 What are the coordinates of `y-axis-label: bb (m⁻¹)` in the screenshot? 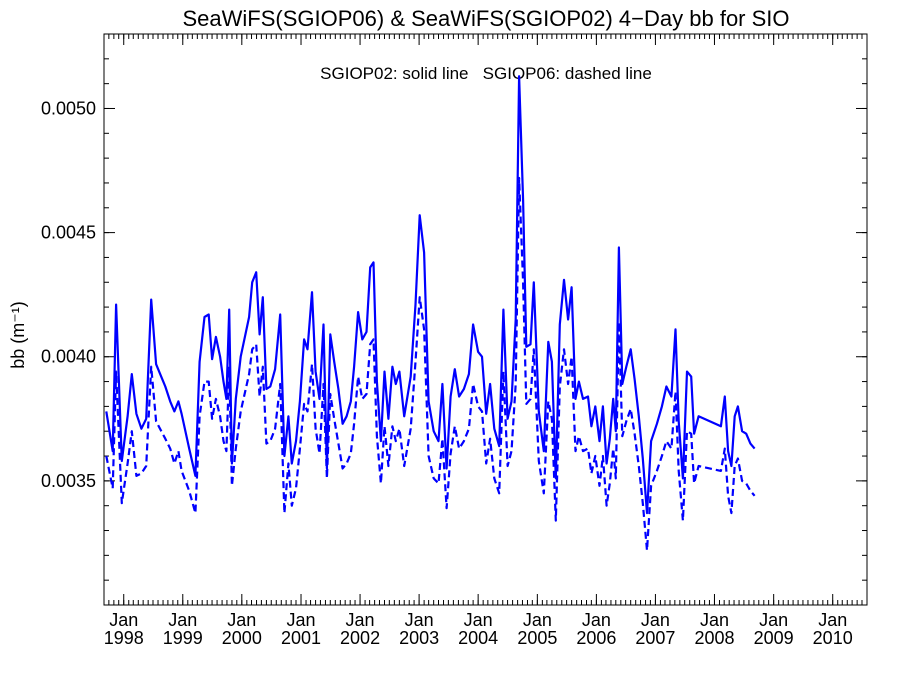 It's located at (18, 335).